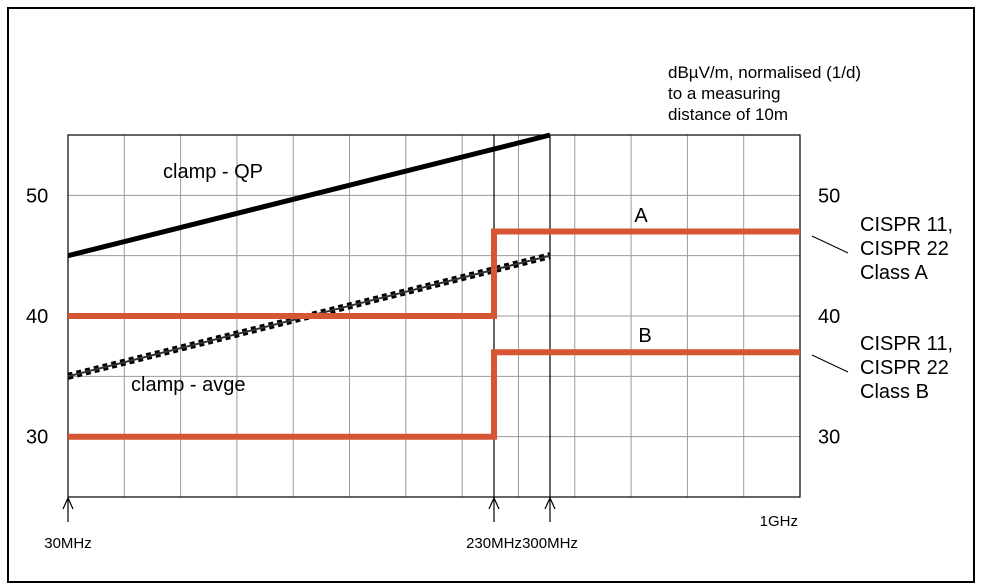  What do you see at coordinates (188, 385) in the screenshot?
I see `label-clamp-avge: clamp - avge` at bounding box center [188, 385].